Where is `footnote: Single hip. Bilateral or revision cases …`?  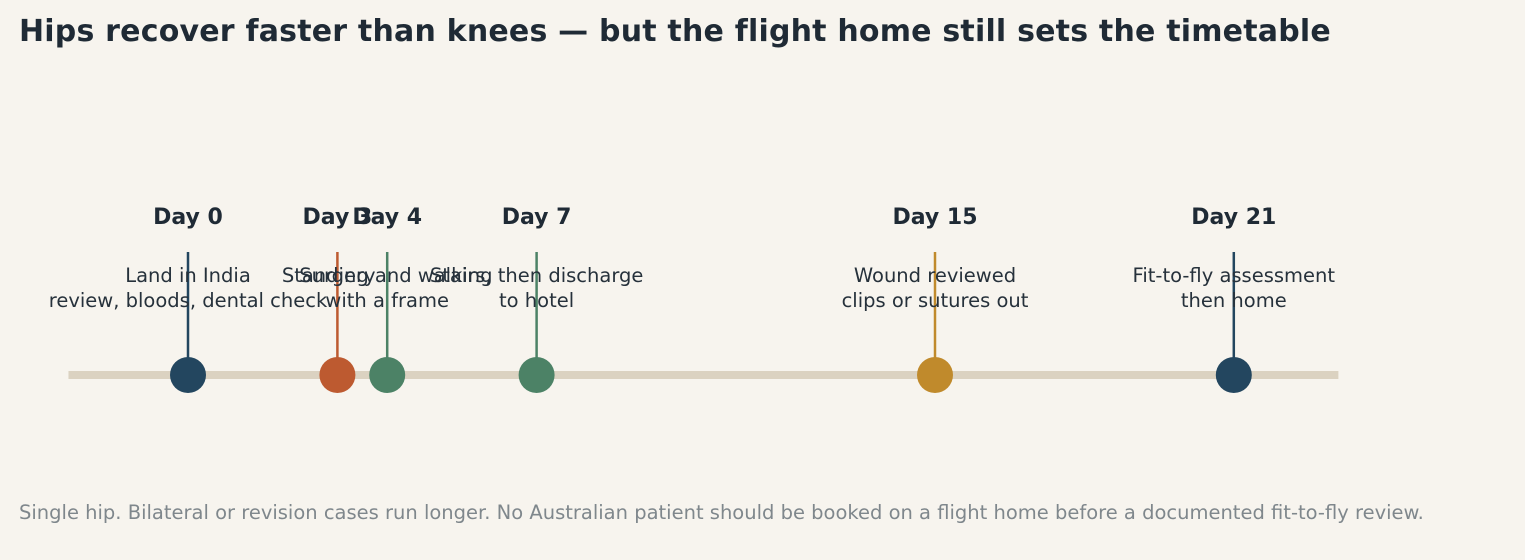 footnote: Single hip. Bilateral or revision cases … is located at coordinates (721, 512).